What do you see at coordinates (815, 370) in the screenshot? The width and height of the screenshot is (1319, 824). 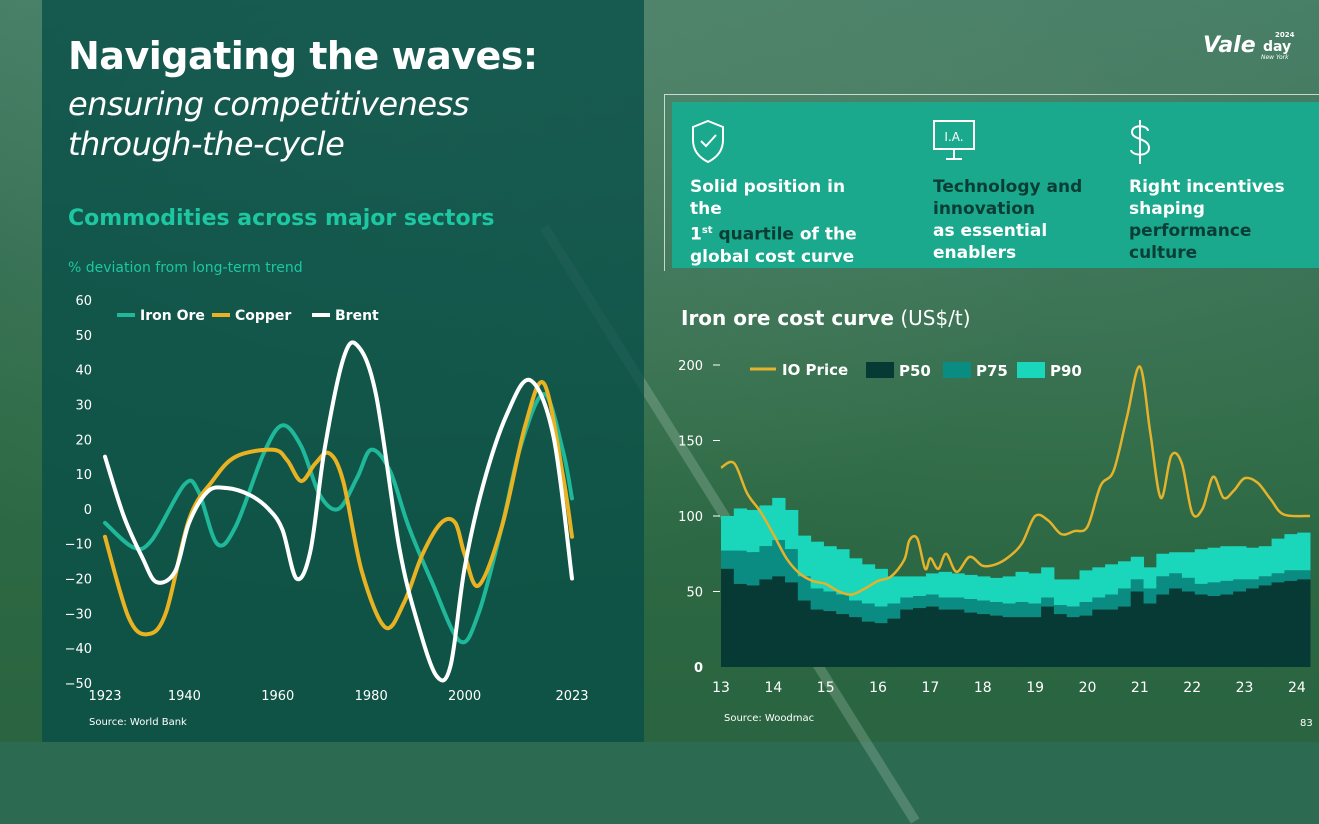 I see `legend-label-io-price: IO Price` at bounding box center [815, 370].